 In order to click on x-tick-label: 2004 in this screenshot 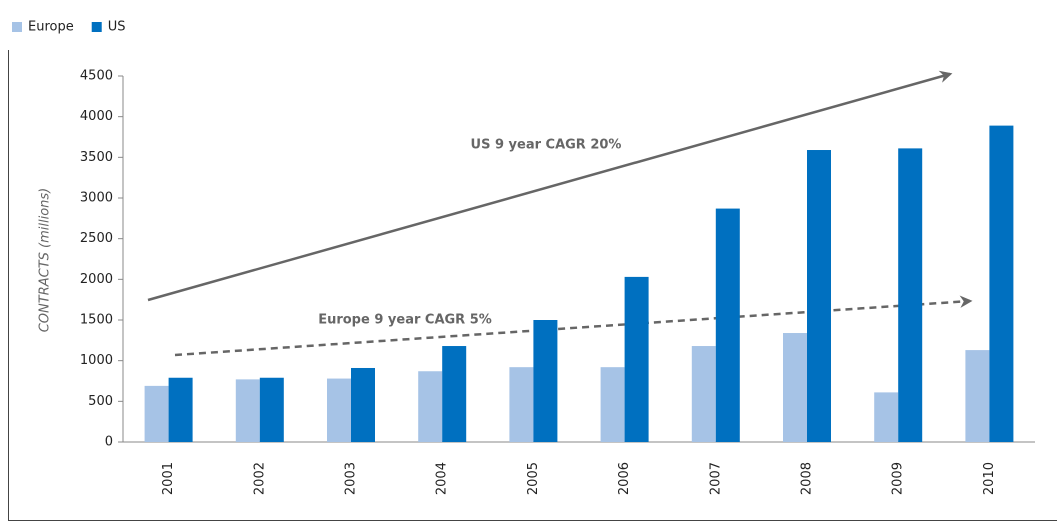, I will do `click(442, 478)`.